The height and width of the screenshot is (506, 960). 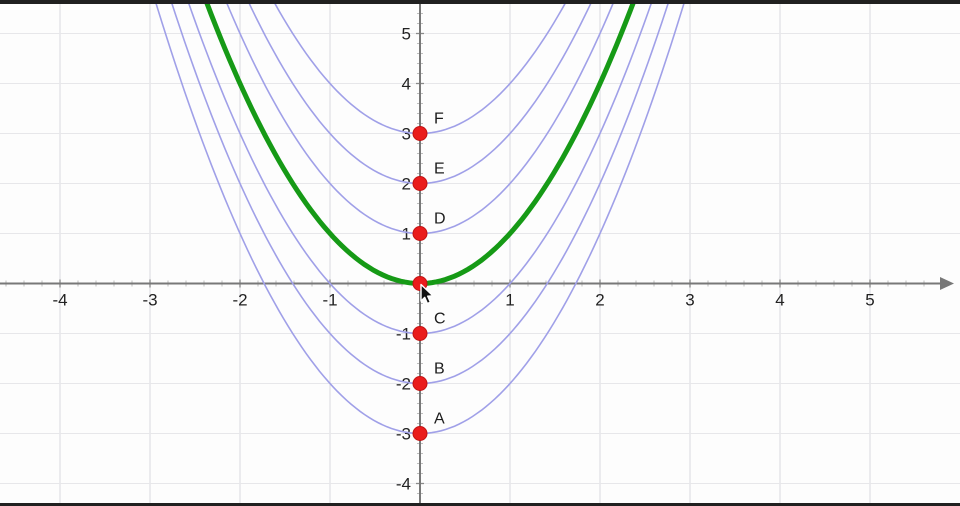 I want to click on bottom-edge-bar, so click(x=480, y=504).